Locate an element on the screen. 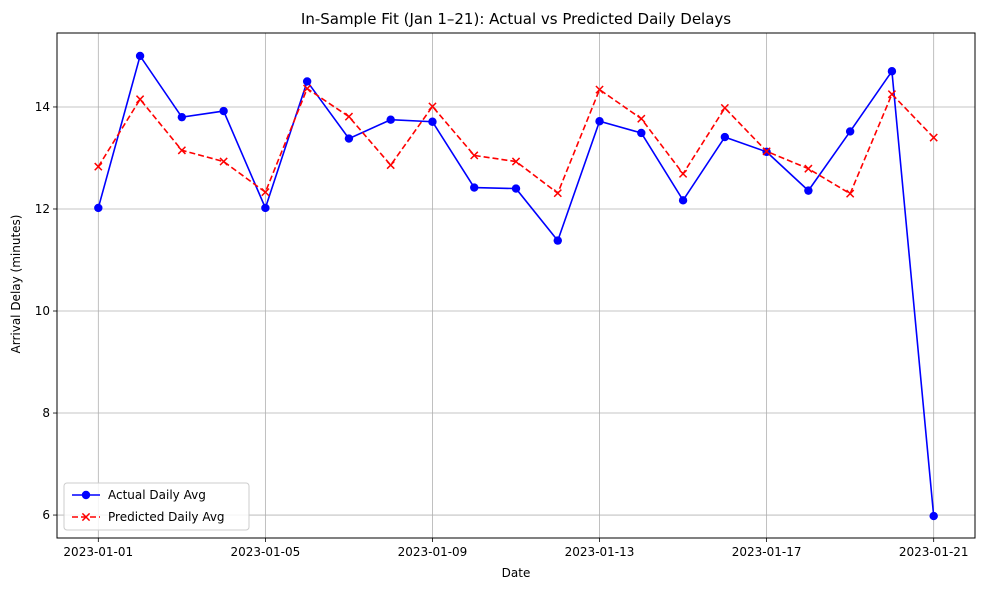 This screenshot has height=590, width=985. y-axis-label: Arrival Delay (minutes) is located at coordinates (16, 284).